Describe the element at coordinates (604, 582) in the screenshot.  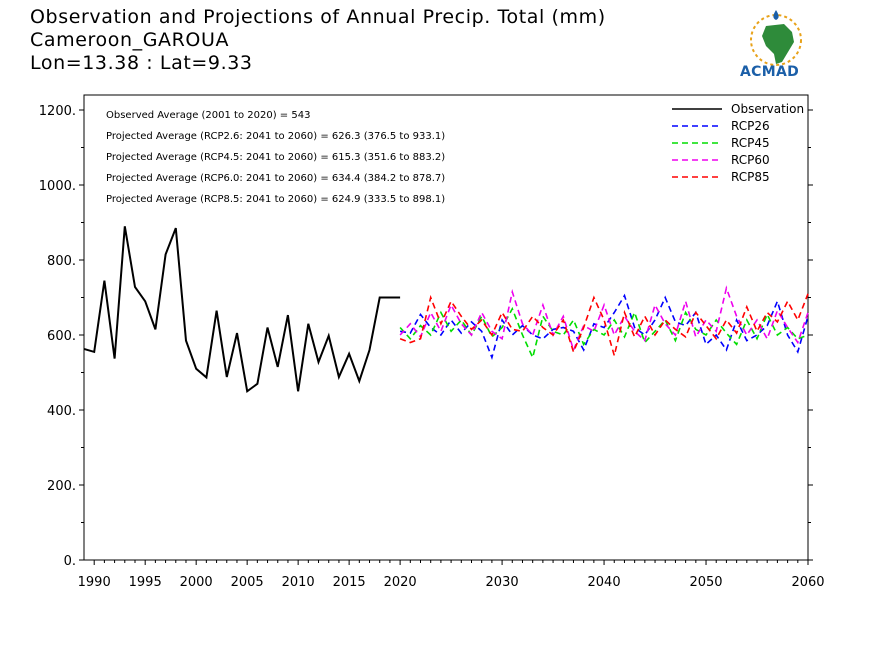
I see `x-tick-label: 2040` at that location.